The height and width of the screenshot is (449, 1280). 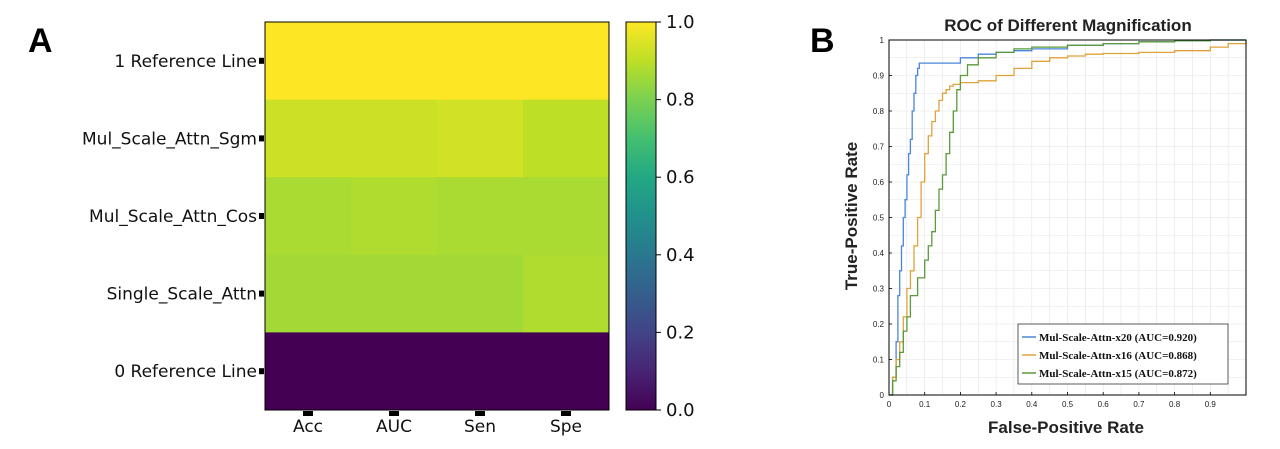 I want to click on roc-y-tick-label: 0.9, so click(x=879, y=76).